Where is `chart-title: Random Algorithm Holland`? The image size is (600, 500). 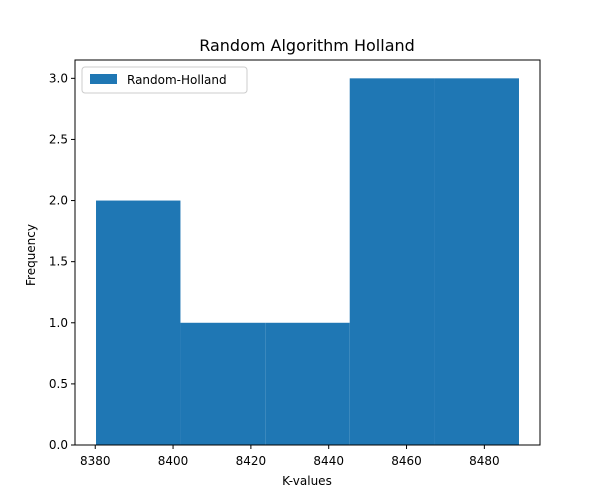
chart-title: Random Algorithm Holland is located at coordinates (307, 45).